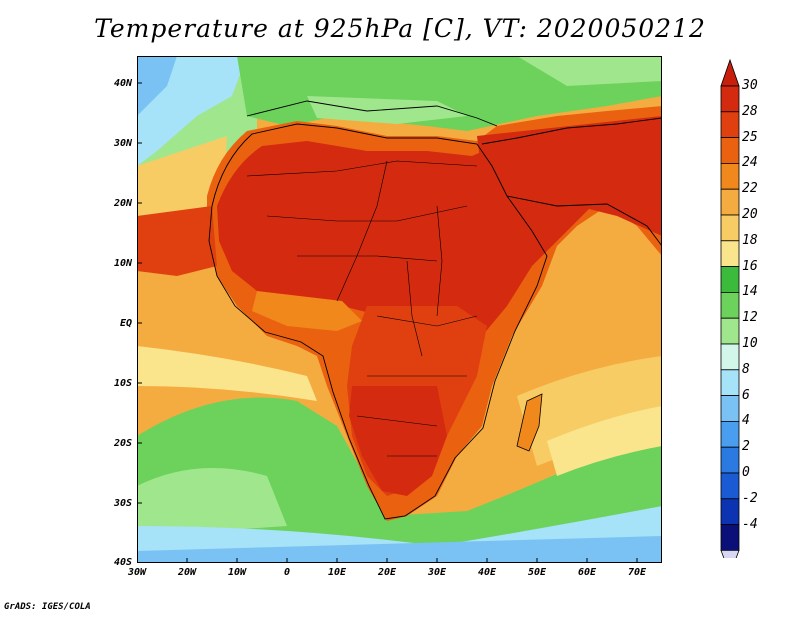 The height and width of the screenshot is (618, 800). What do you see at coordinates (750, 111) in the screenshot?
I see `color-bar-label: 28` at bounding box center [750, 111].